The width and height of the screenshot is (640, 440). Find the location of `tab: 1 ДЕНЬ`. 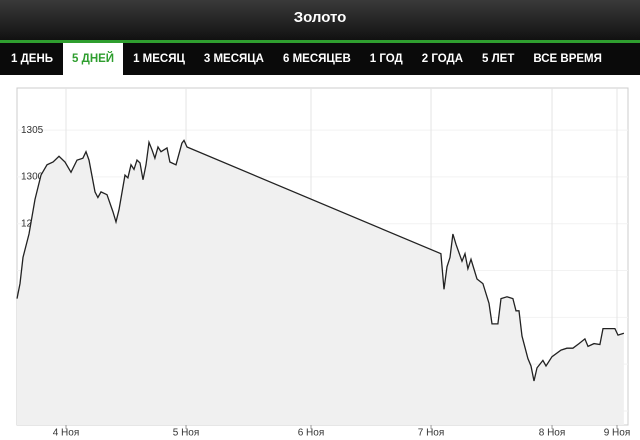

tab: 1 ДЕНЬ is located at coordinates (32, 59).